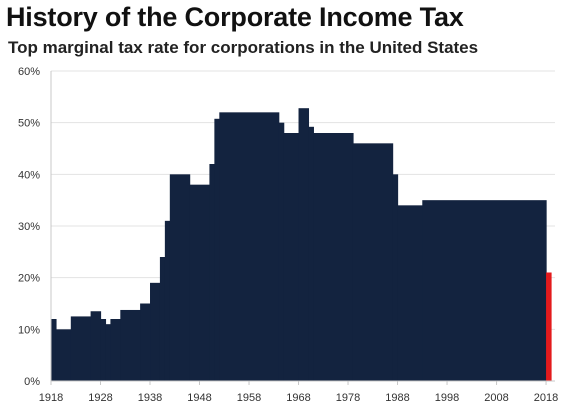 The height and width of the screenshot is (412, 580). Describe the element at coordinates (496, 398) in the screenshot. I see `x-tick-label: 2008` at that location.